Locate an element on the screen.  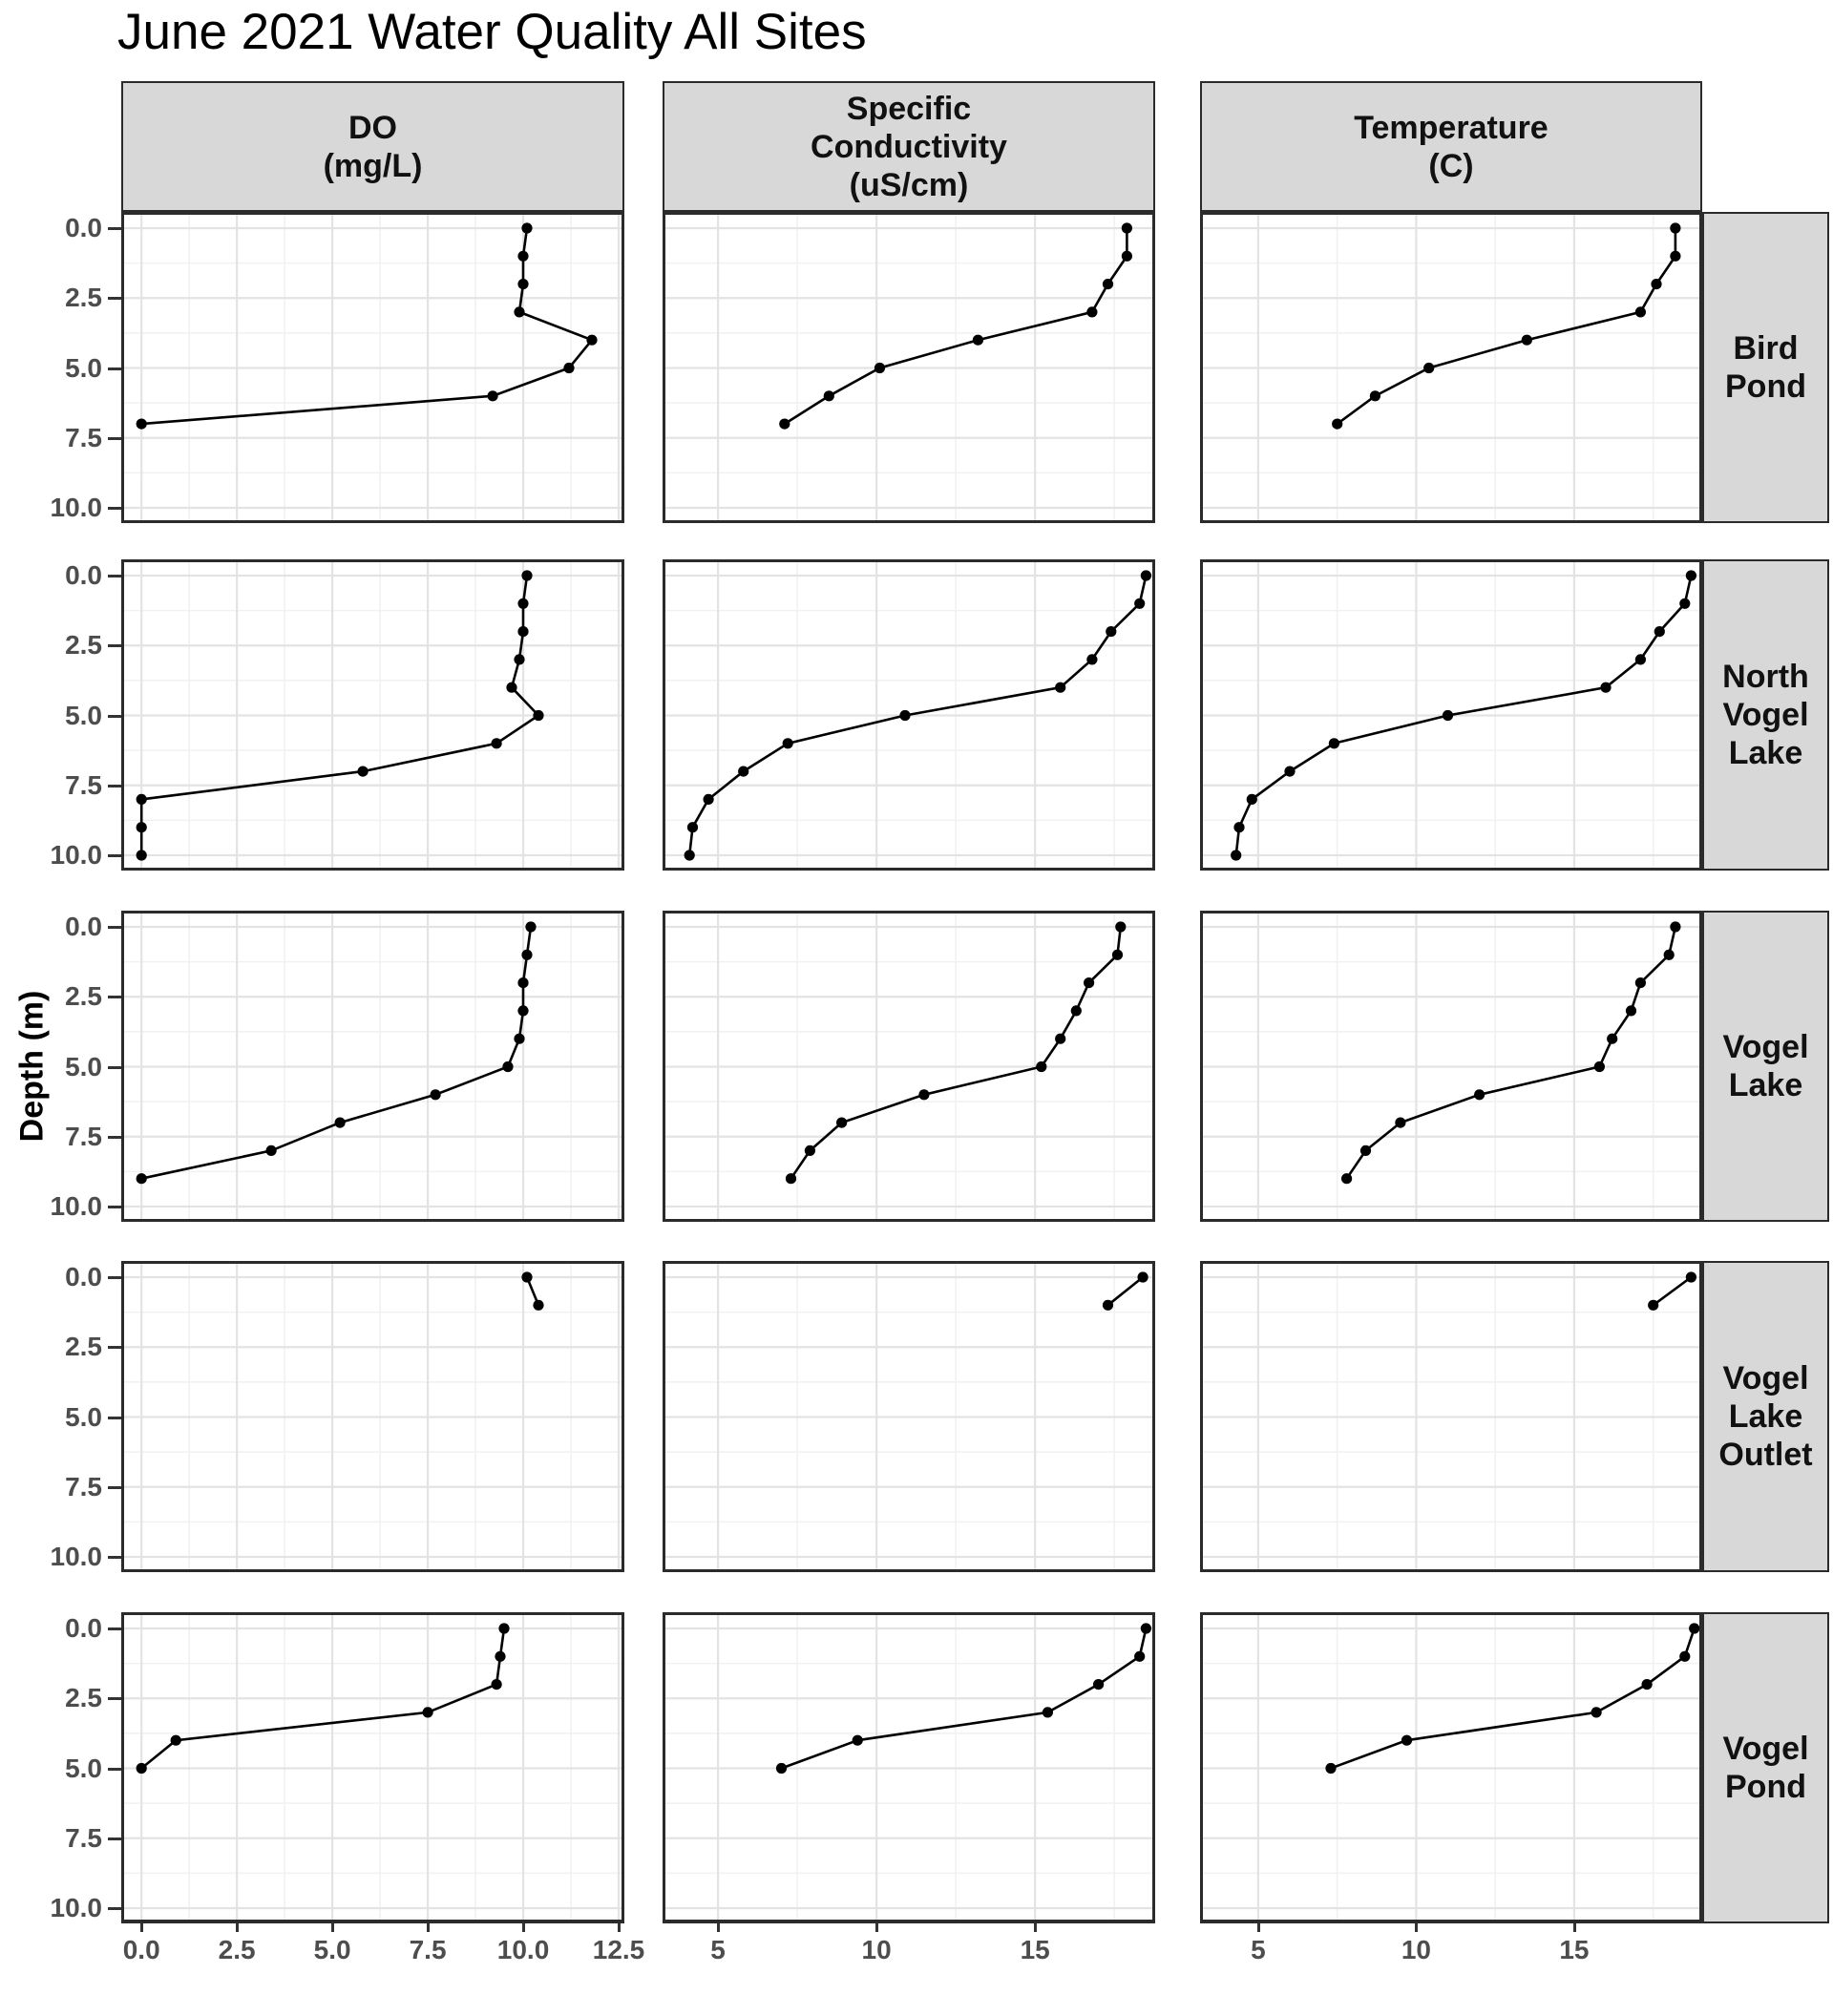
row-strip-label: Bird Pond is located at coordinates (1766, 367).